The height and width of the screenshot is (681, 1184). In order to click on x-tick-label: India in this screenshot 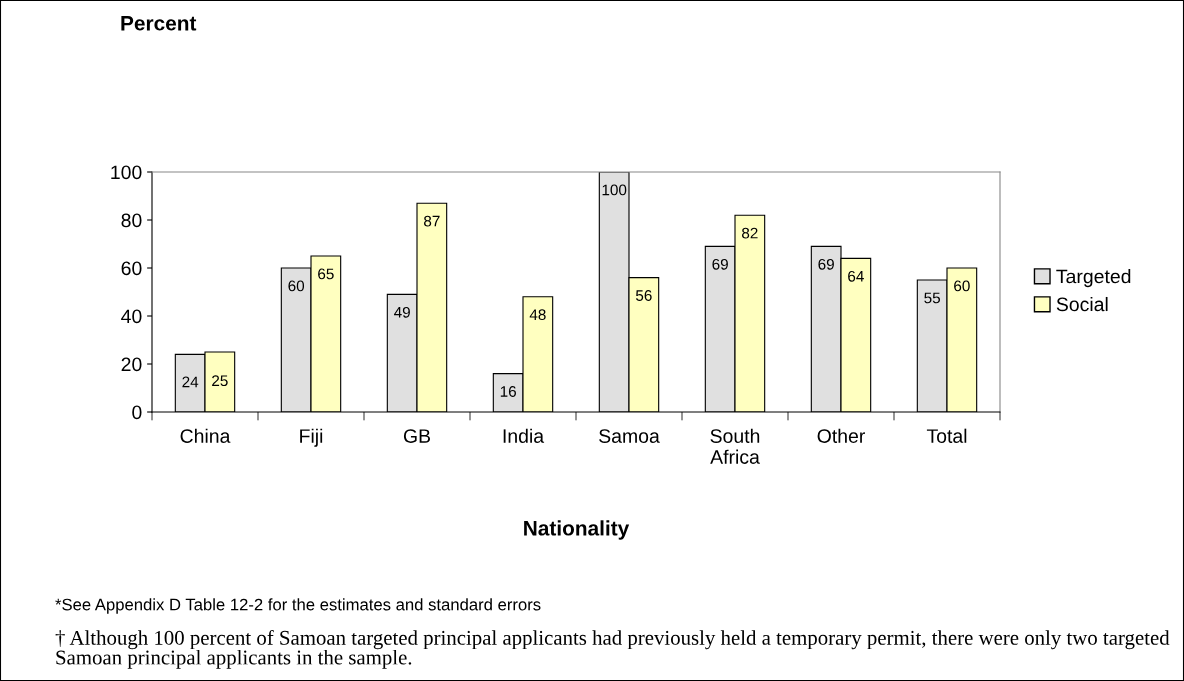, I will do `click(524, 435)`.